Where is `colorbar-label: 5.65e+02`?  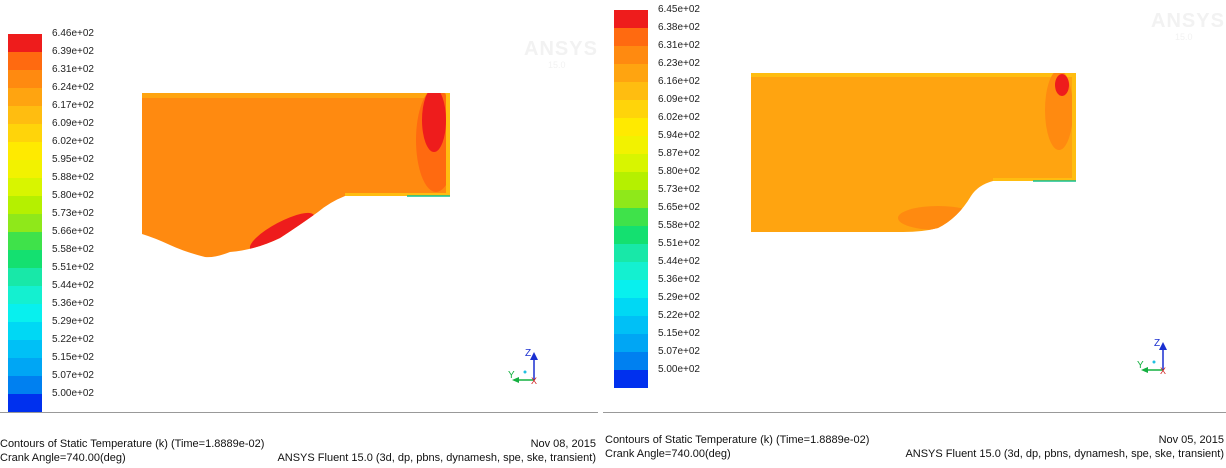
colorbar-label: 5.65e+02 is located at coordinates (679, 207).